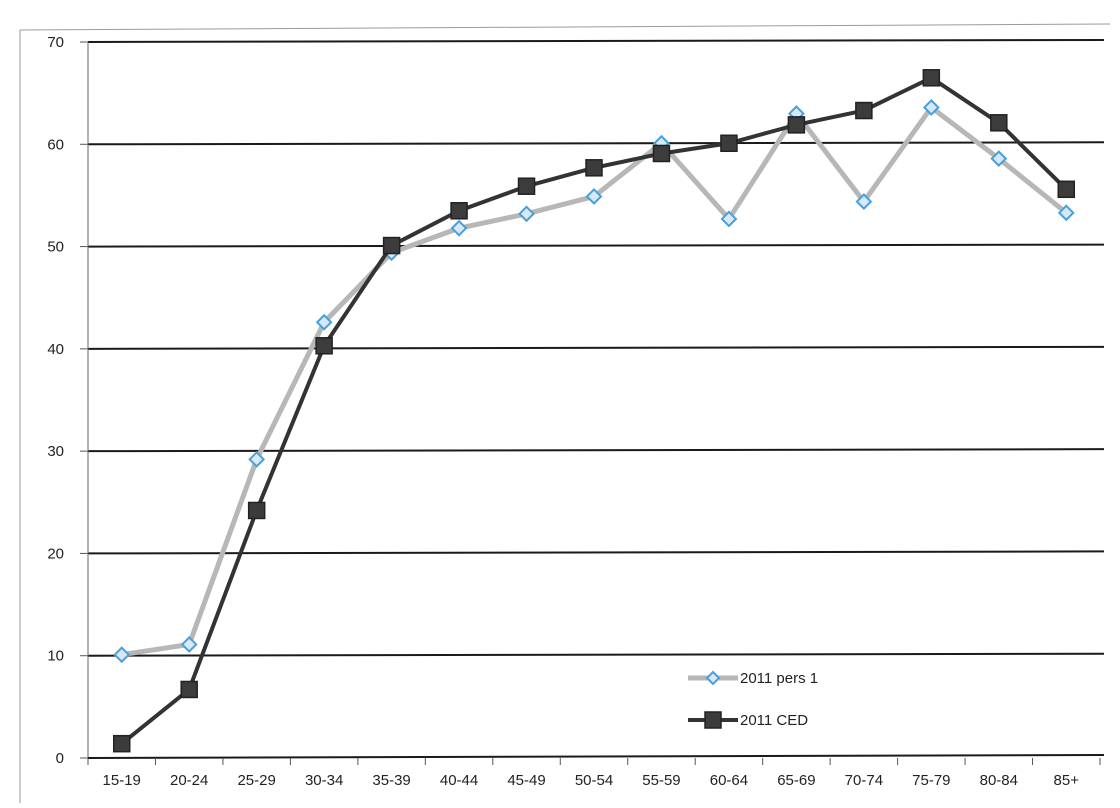 Image resolution: width=1120 pixels, height=808 pixels. What do you see at coordinates (779, 678) in the screenshot?
I see `legend-label: 2011 pers 1` at bounding box center [779, 678].